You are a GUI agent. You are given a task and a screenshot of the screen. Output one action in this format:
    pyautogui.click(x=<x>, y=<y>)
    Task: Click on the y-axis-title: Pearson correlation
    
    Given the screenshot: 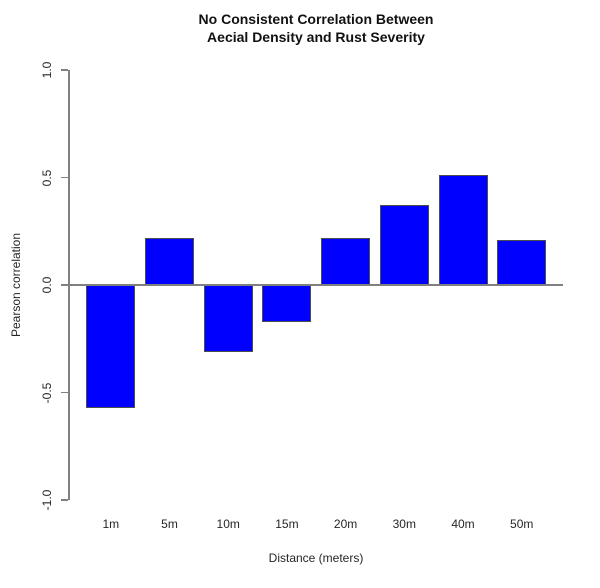 What is the action you would take?
    pyautogui.click(x=16, y=285)
    